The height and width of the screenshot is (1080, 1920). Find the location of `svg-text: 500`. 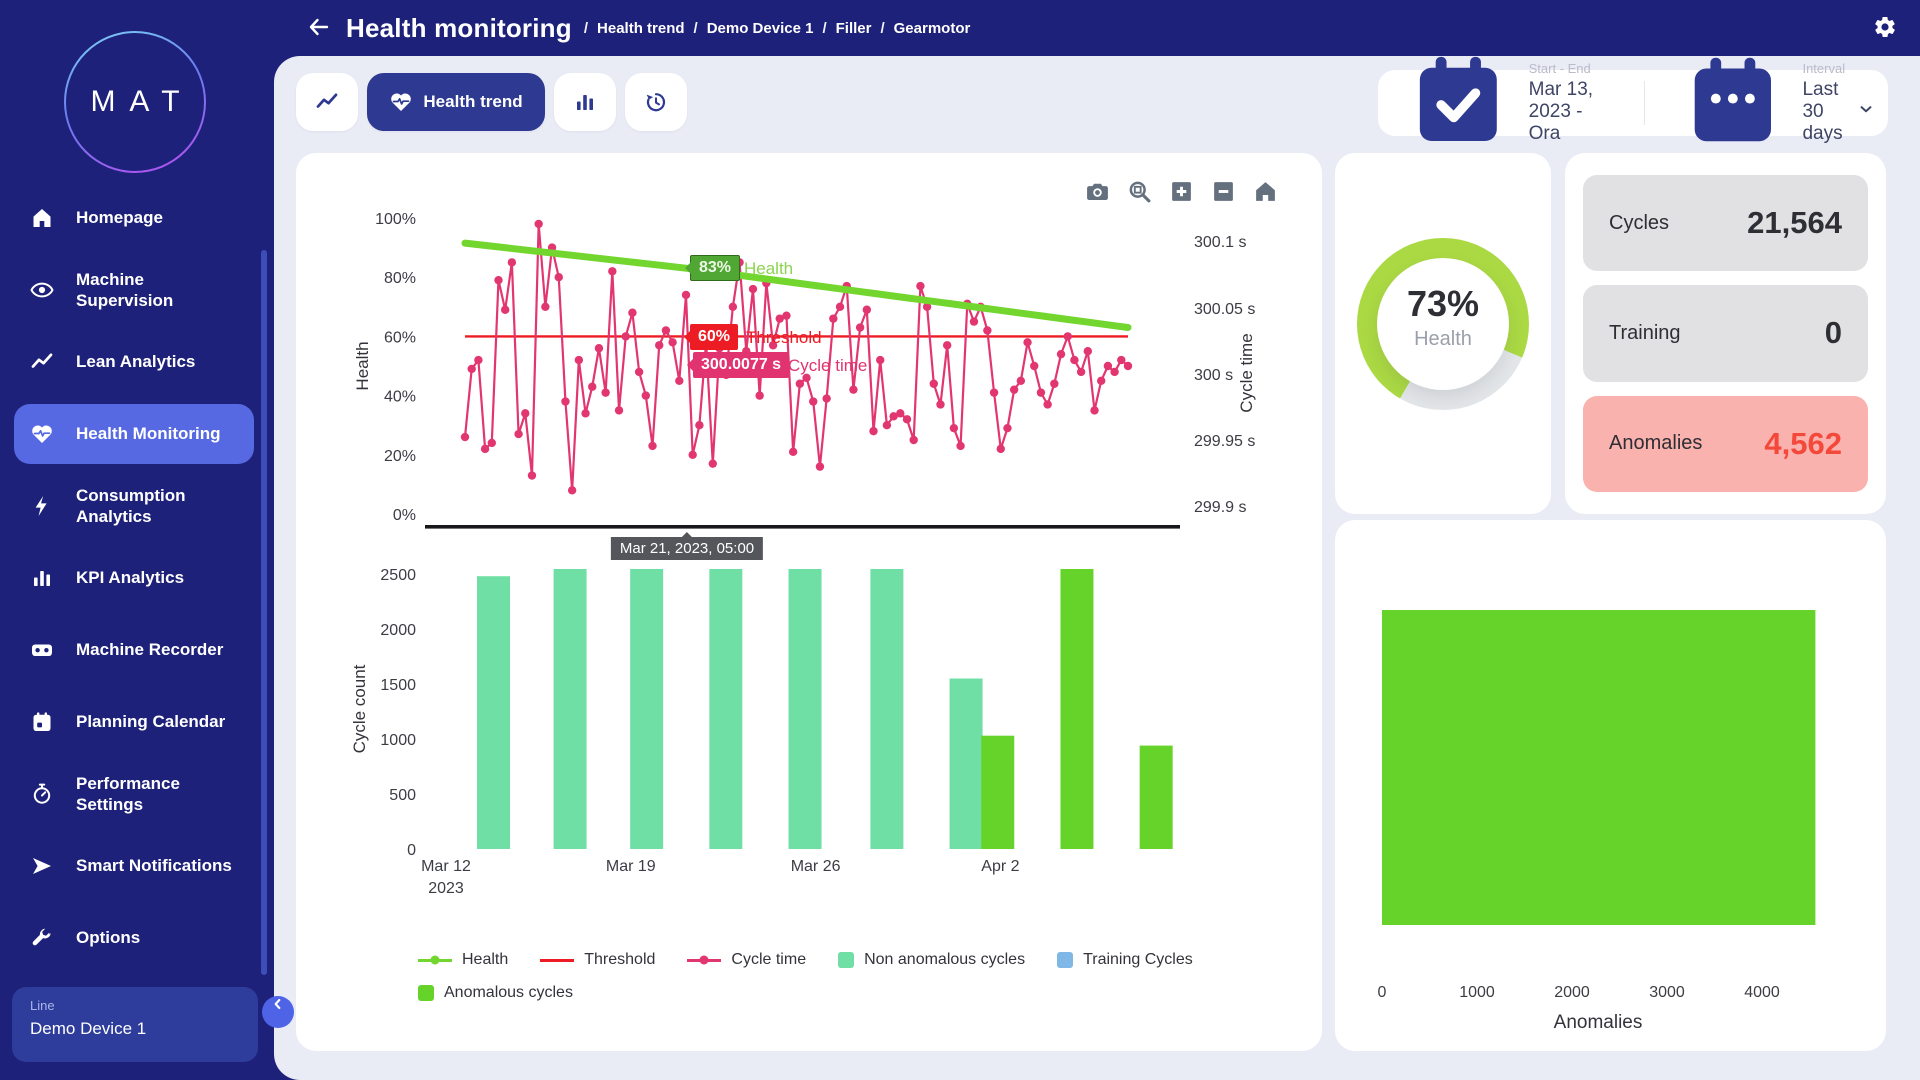

svg-text: 500 is located at coordinates (402, 795).